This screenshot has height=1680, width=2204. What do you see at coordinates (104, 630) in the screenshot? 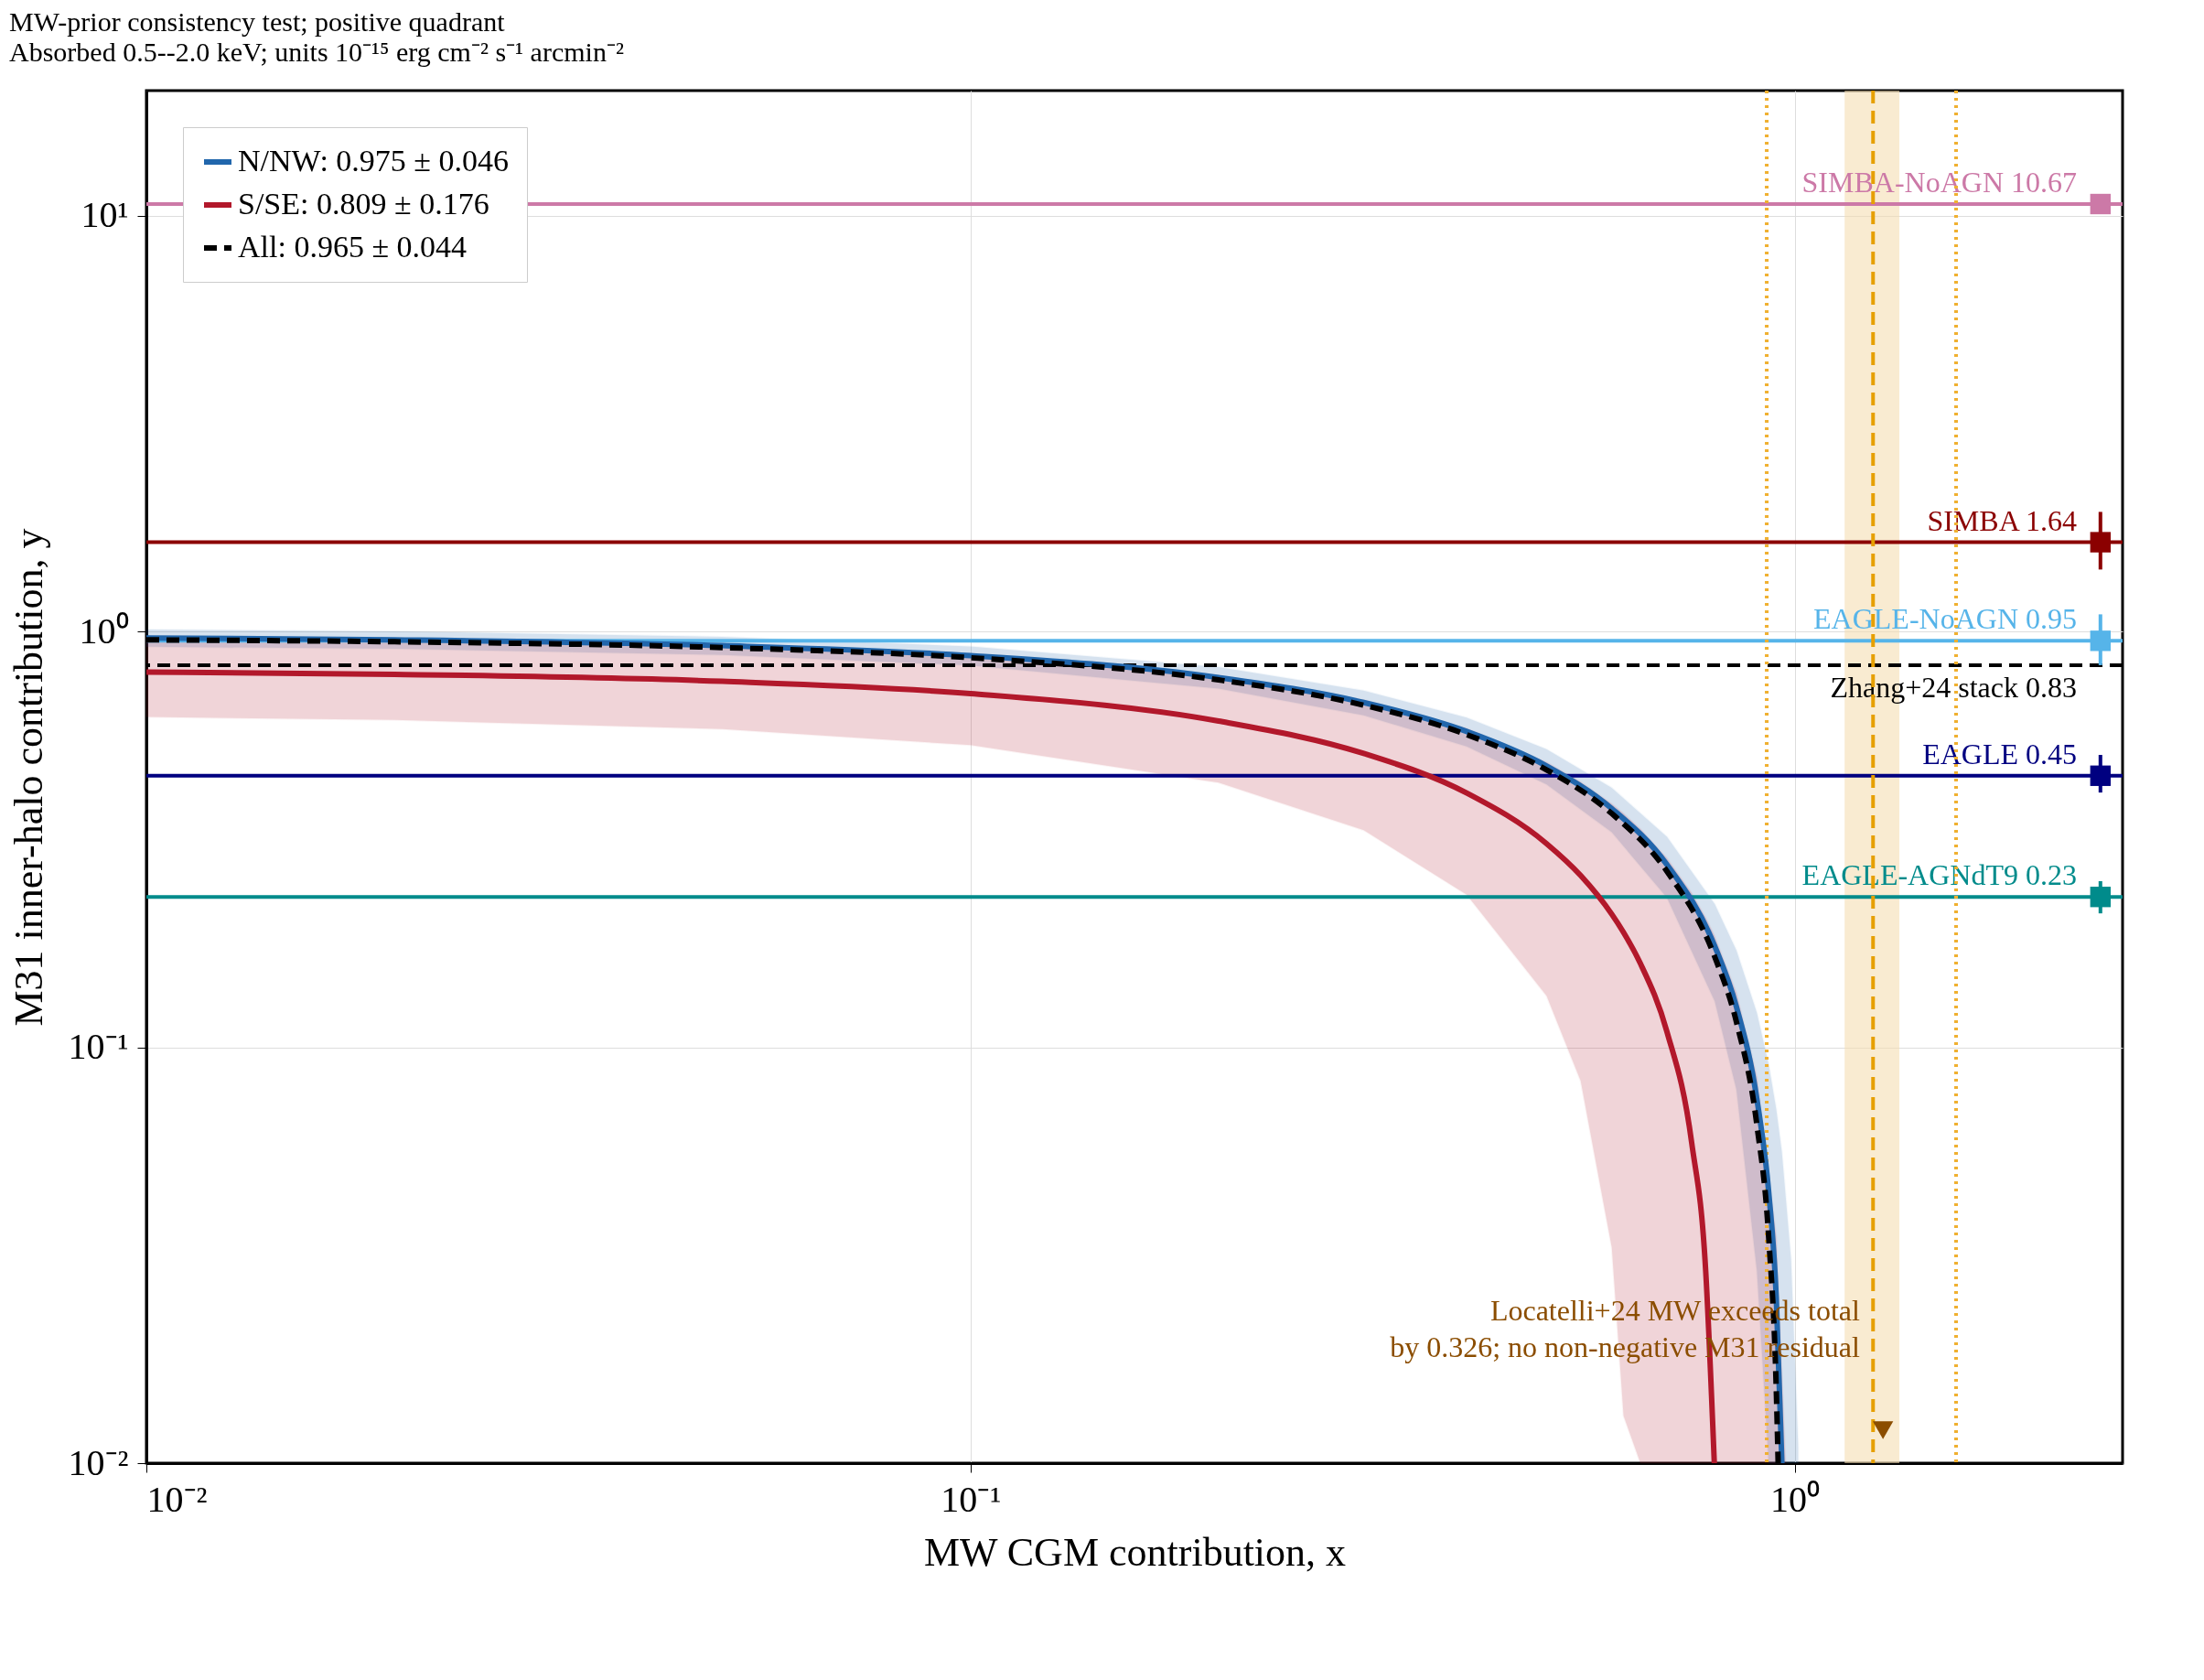
I see `y-tick-label: 10⁰` at bounding box center [104, 630].